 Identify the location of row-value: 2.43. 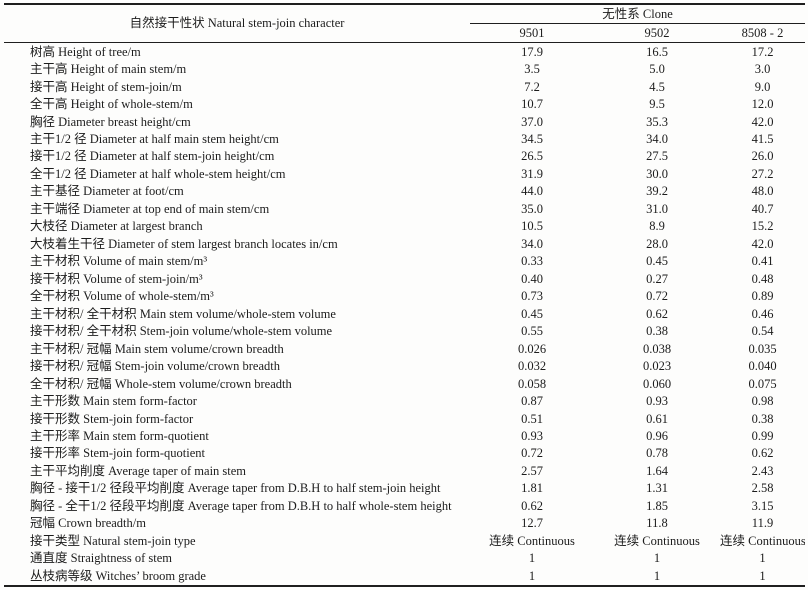
(762, 470).